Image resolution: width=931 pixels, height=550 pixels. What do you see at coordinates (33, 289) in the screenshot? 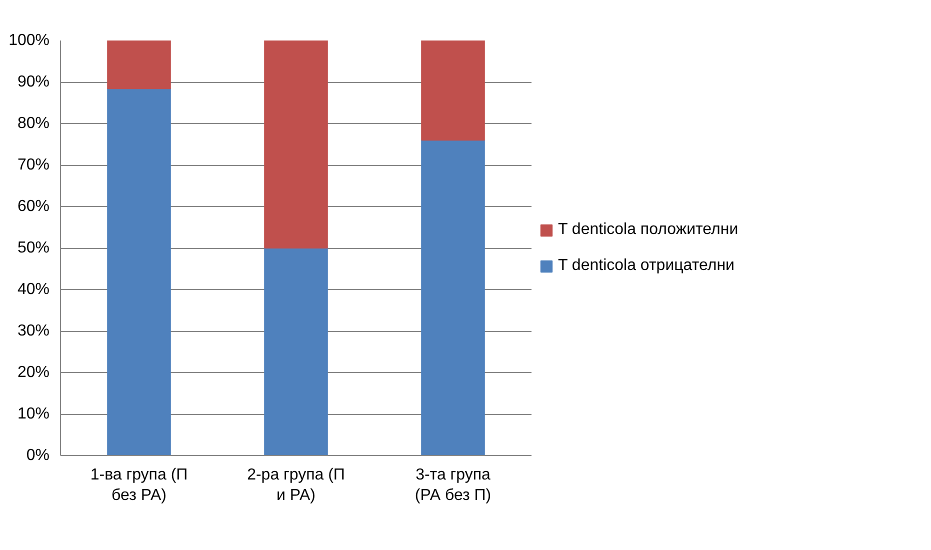
I see `y-tick-label: 40%` at bounding box center [33, 289].